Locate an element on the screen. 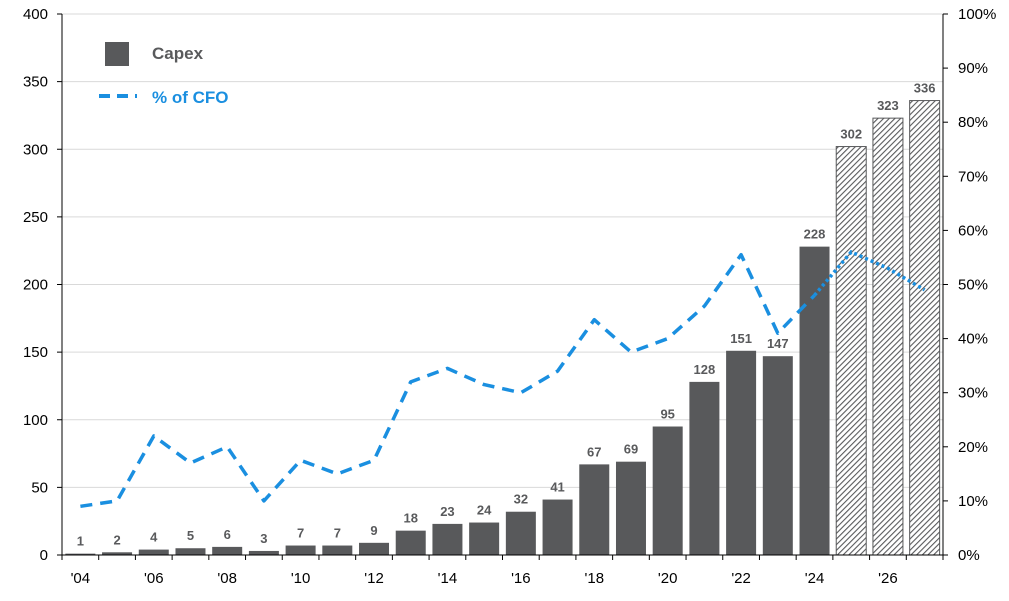 The image size is (1009, 601). x-tick-label: '18 is located at coordinates (594, 578).